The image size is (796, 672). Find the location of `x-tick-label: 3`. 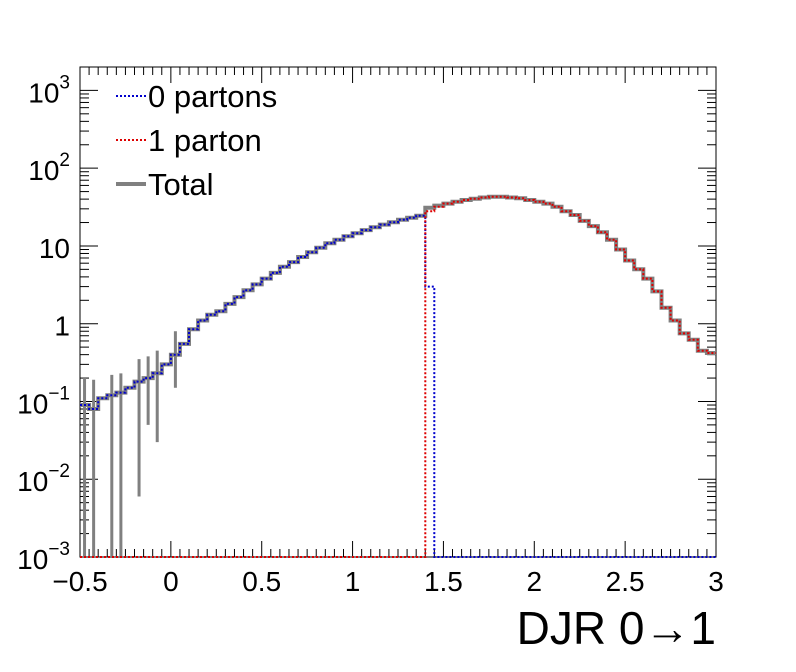

x-tick-label: 3 is located at coordinates (716, 581).